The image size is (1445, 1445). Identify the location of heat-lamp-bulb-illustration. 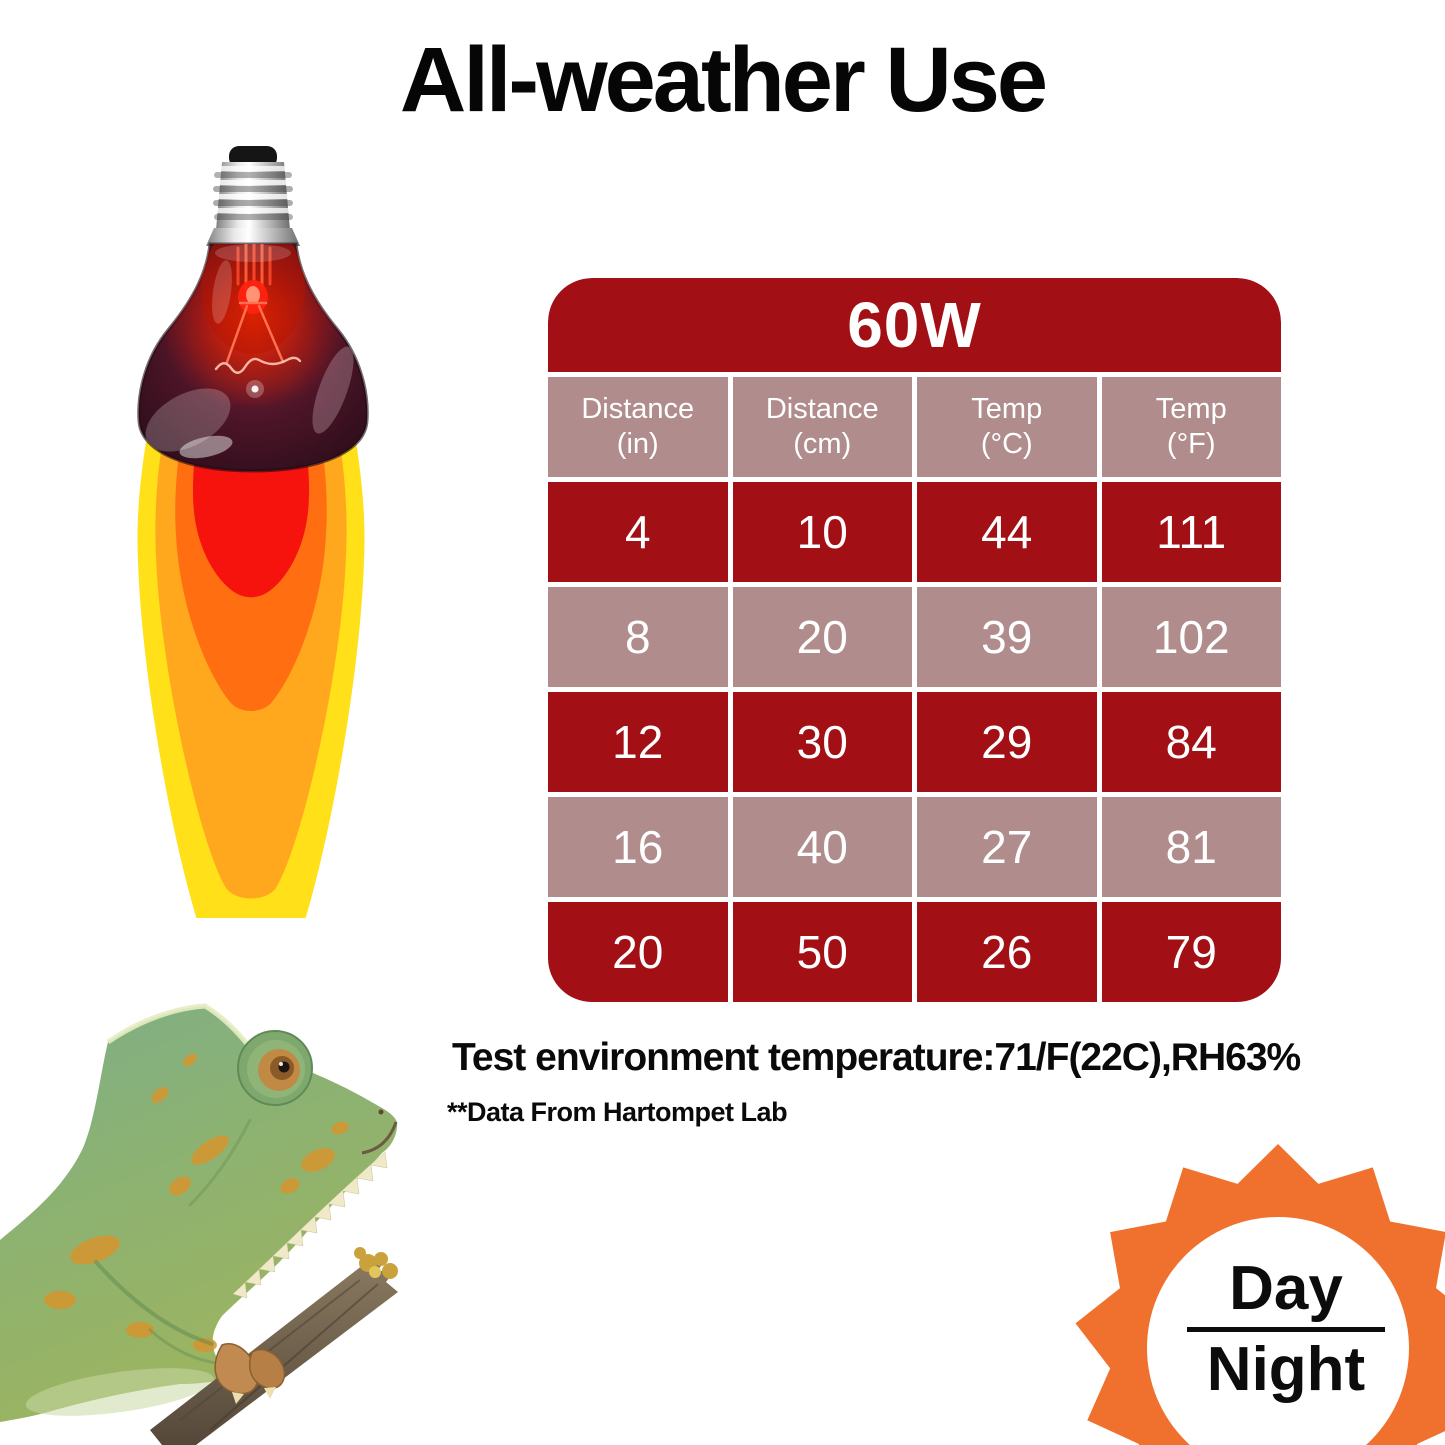
(253, 532).